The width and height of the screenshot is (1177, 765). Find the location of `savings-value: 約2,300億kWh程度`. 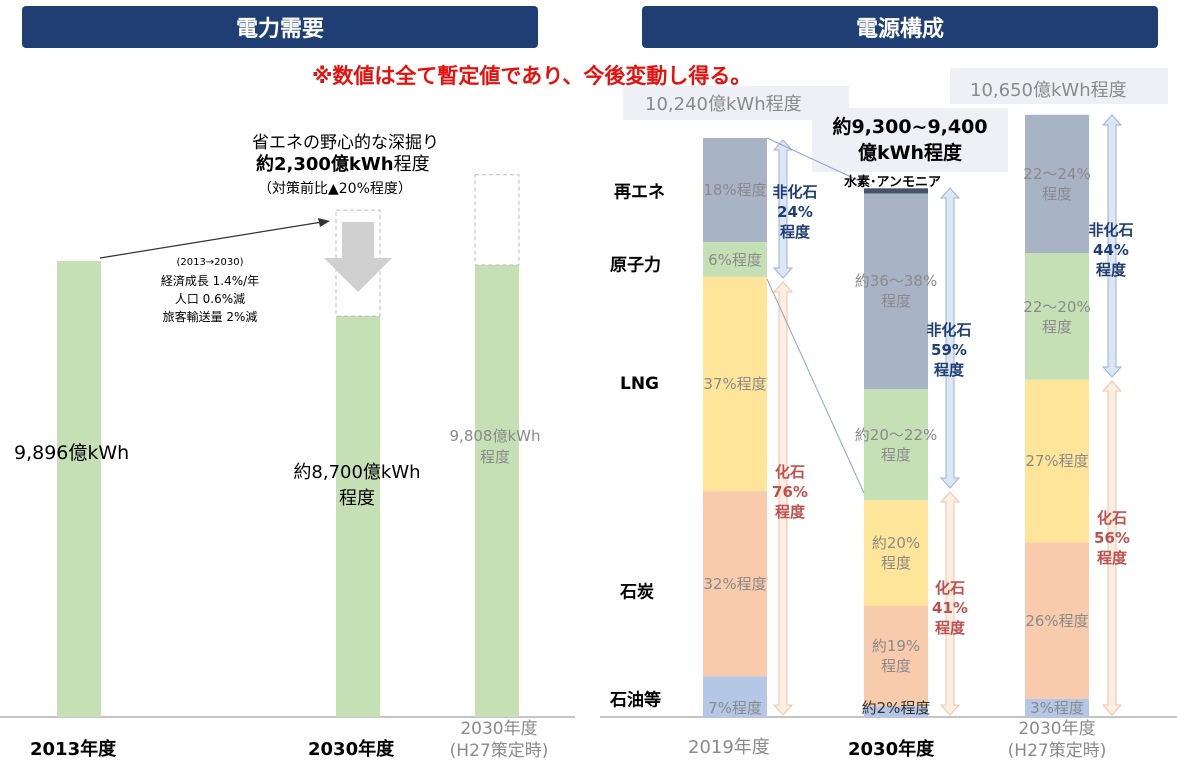

savings-value: 約2,300億kWh程度 is located at coordinates (343, 163).